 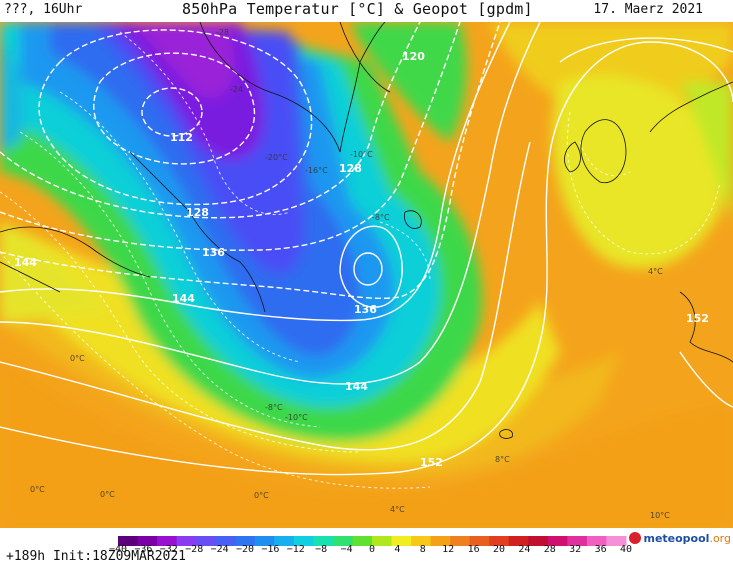 I want to click on logo-icon, so click(x=635, y=538).